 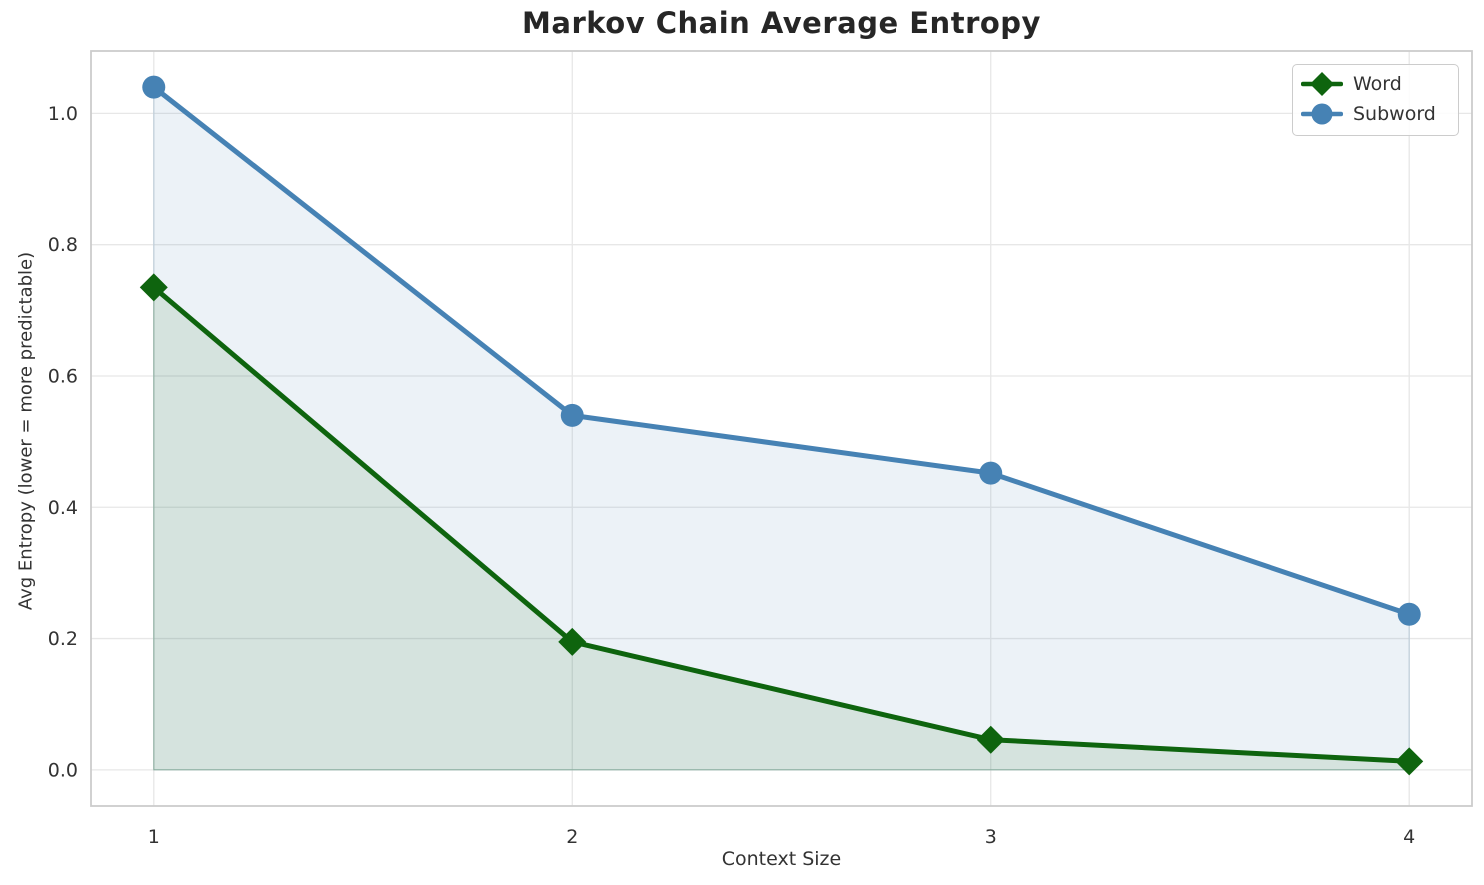 I want to click on x-tick-label: 3, so click(x=991, y=837).